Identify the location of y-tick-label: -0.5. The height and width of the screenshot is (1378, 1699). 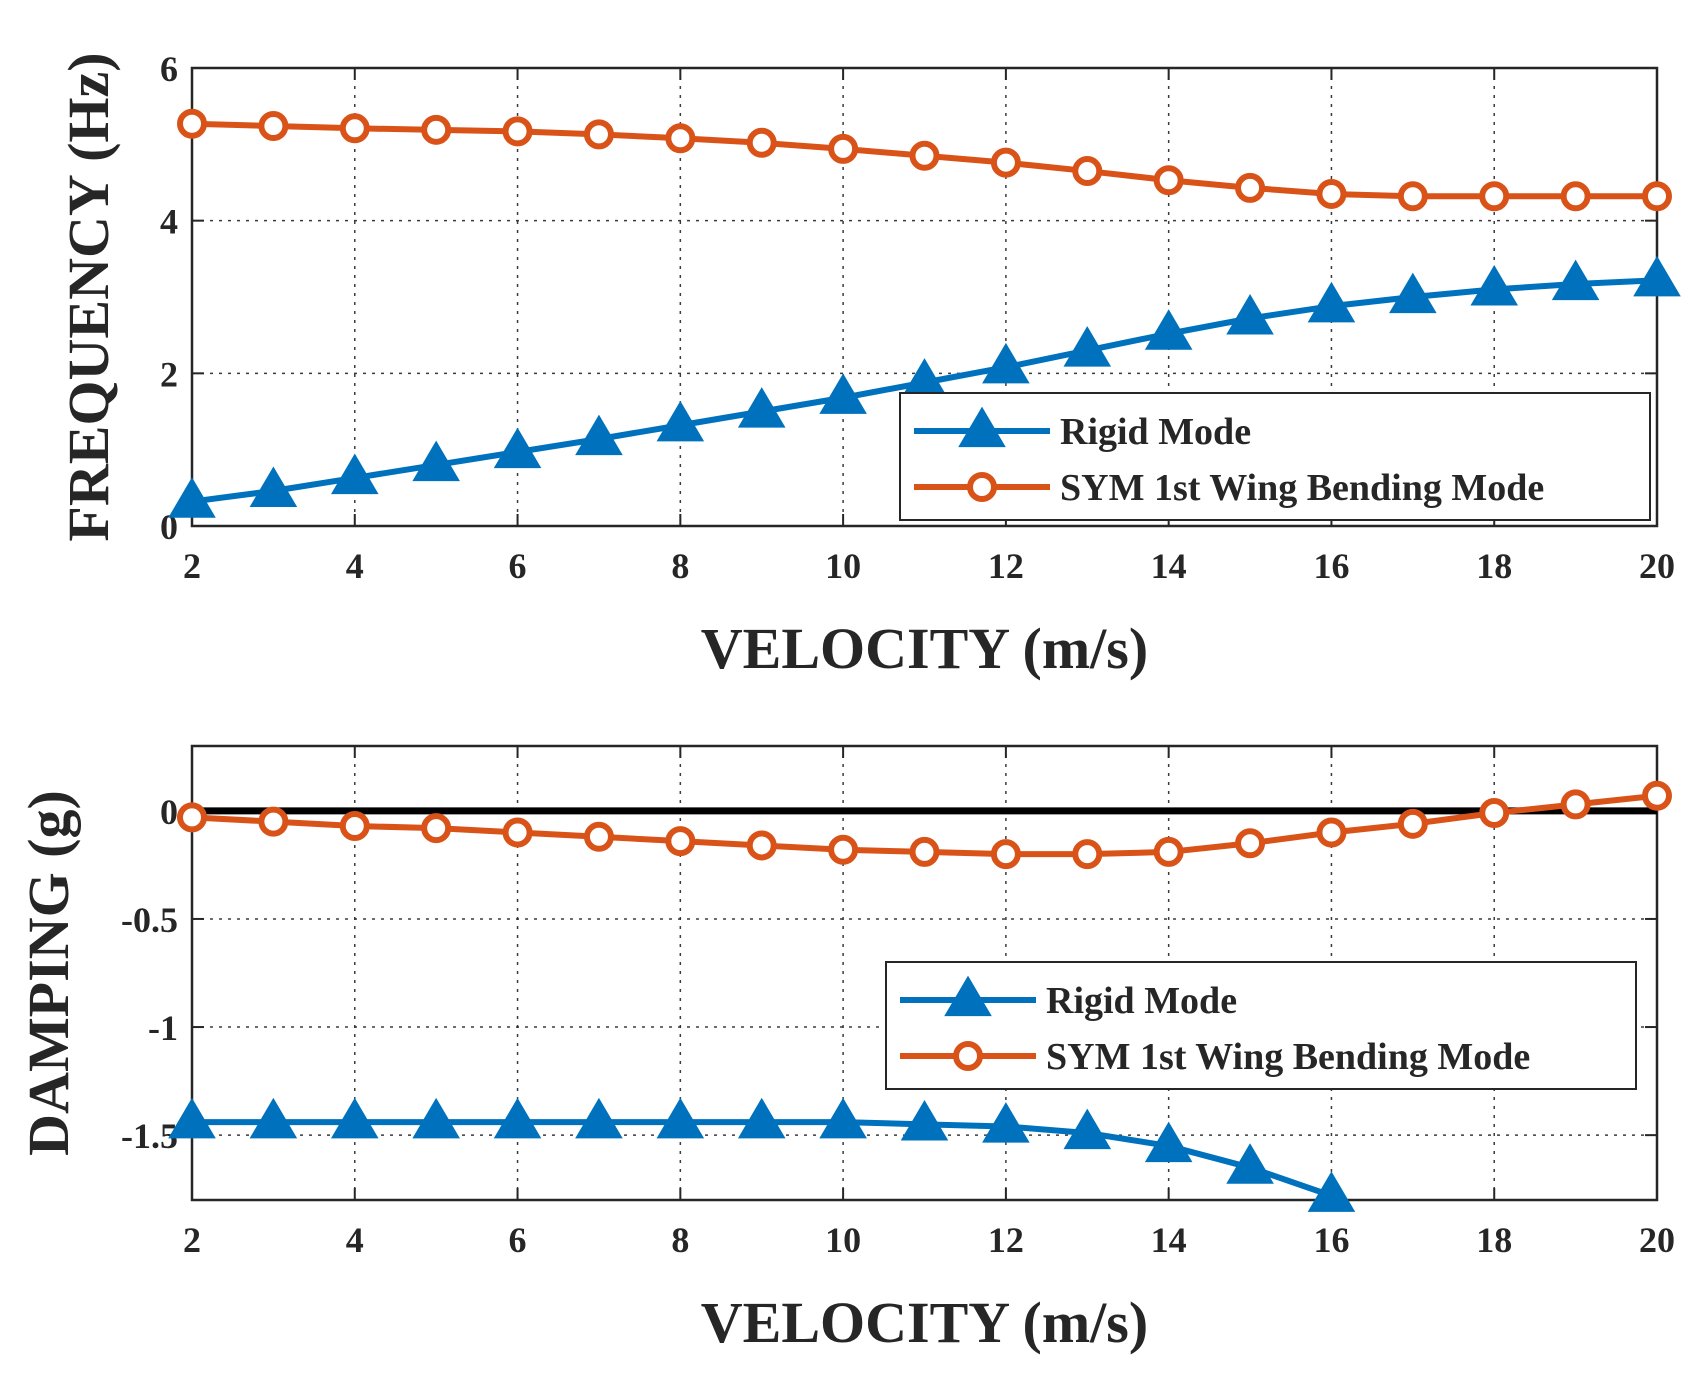
(149, 920).